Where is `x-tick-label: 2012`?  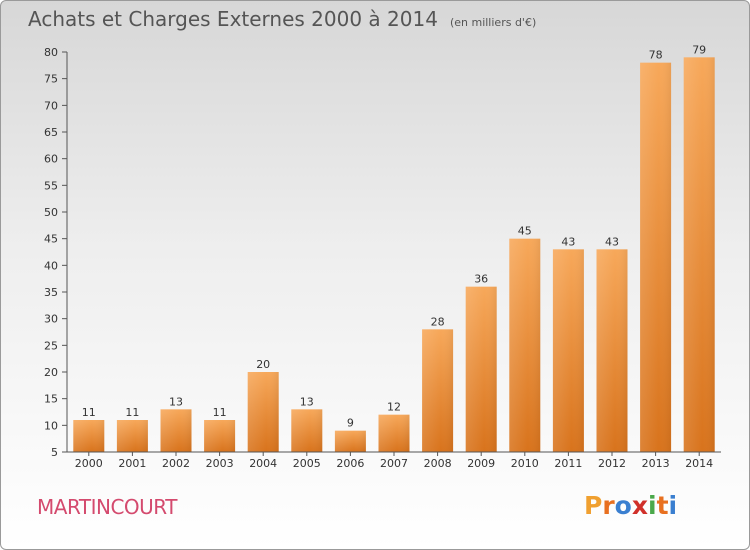 x-tick-label: 2012 is located at coordinates (612, 463).